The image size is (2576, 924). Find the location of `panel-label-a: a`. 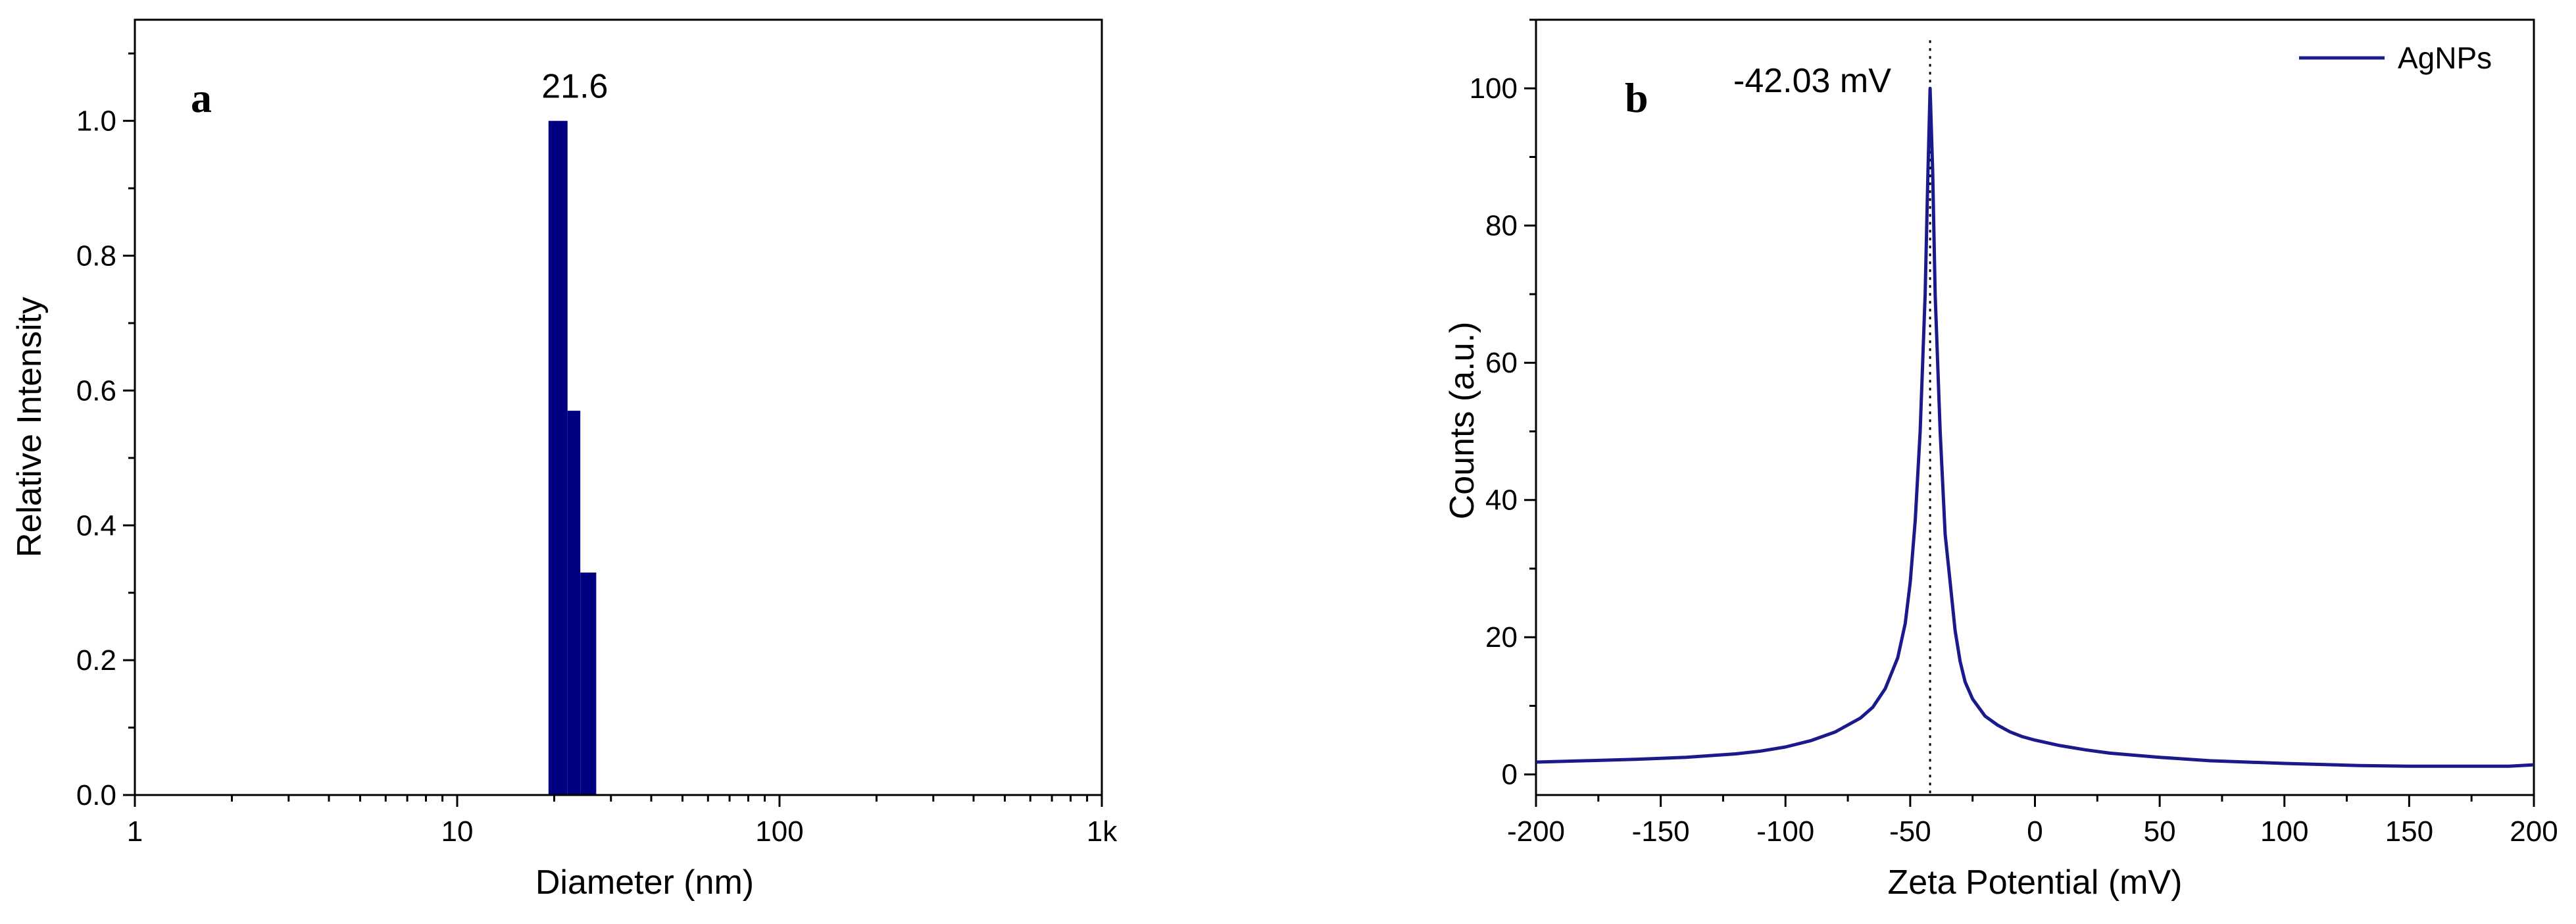

panel-label-a: a is located at coordinates (201, 97).